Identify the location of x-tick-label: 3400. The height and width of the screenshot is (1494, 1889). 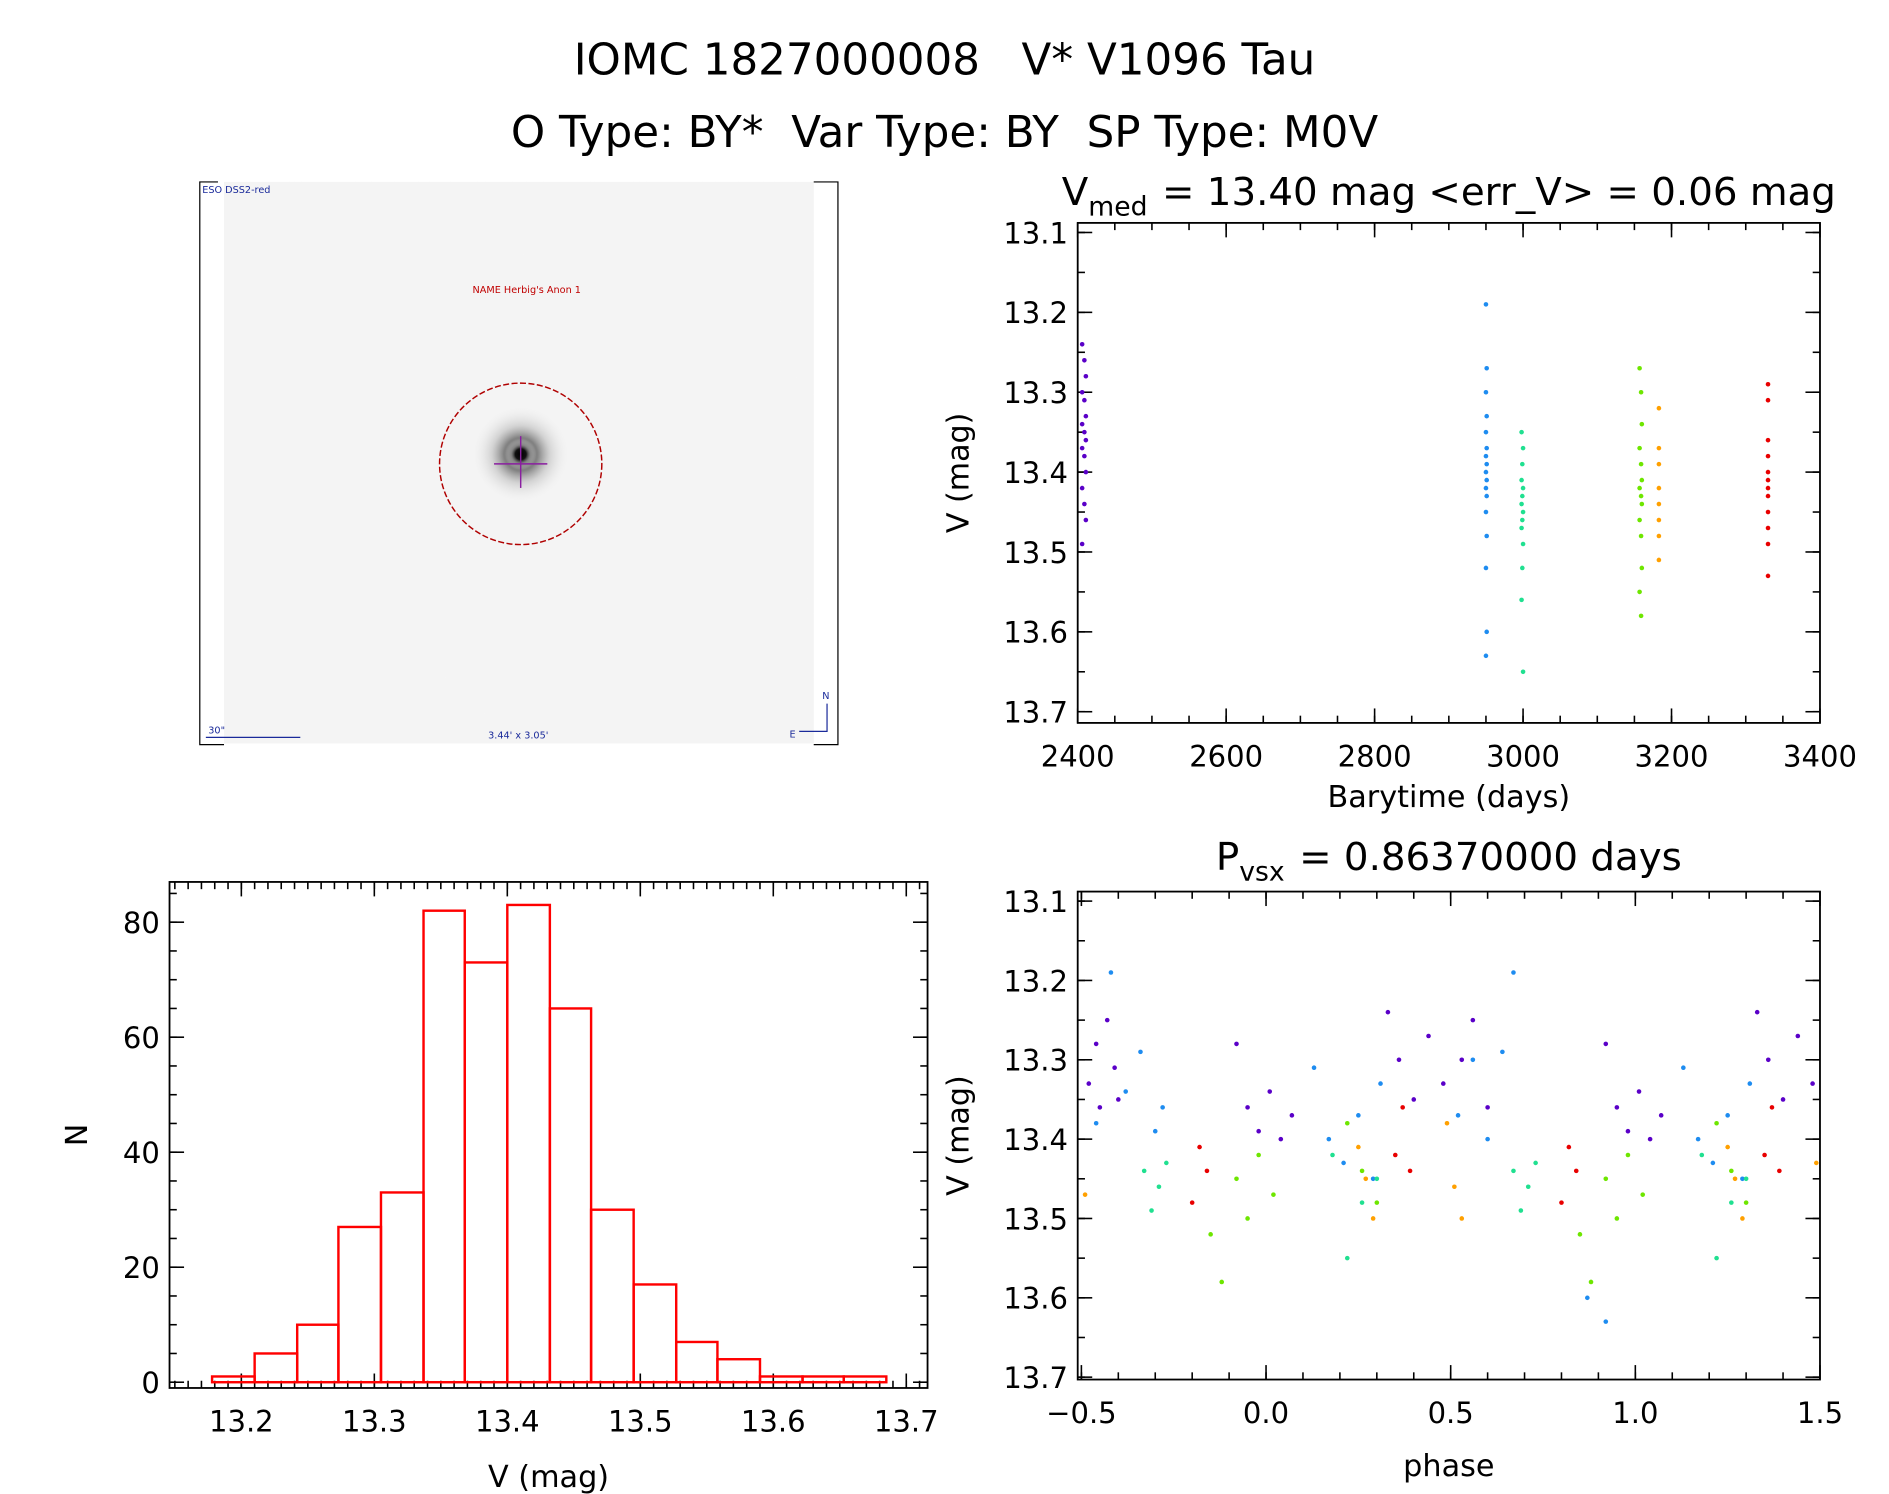
(1820, 756).